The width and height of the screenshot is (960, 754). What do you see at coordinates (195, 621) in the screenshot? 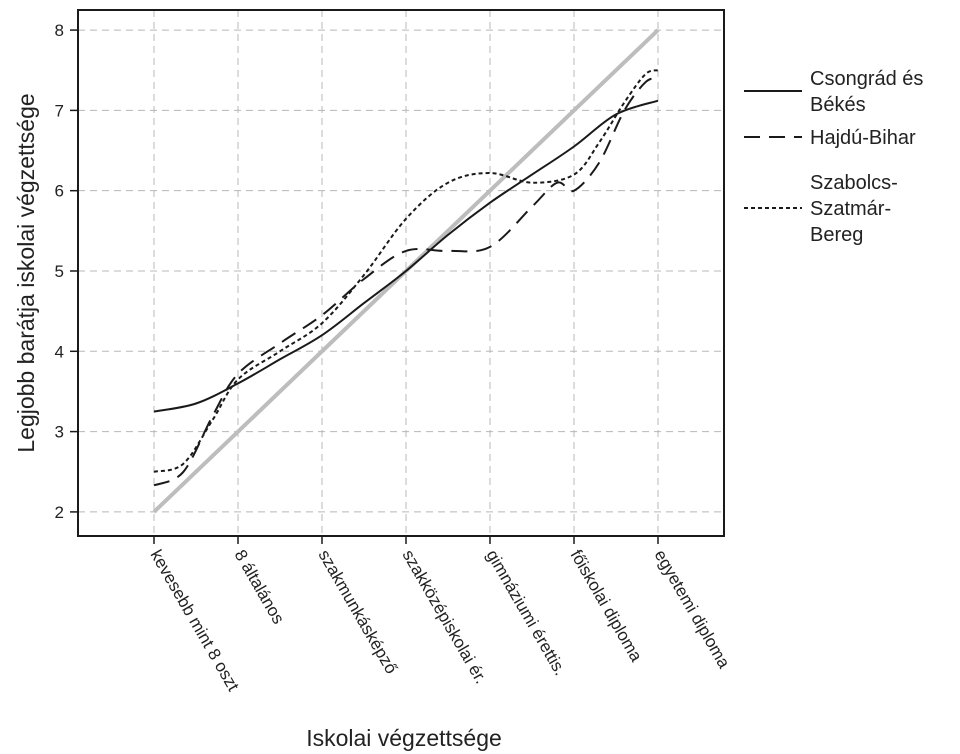
I see `x-tick-label: kevesebb mint 8 oszt` at bounding box center [195, 621].